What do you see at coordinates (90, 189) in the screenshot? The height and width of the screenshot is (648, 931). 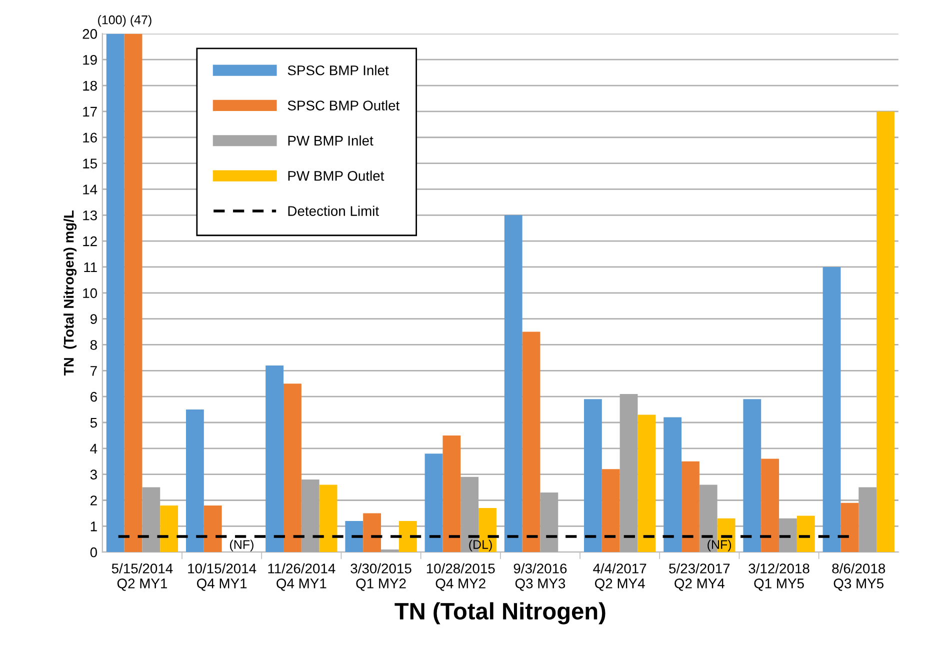 I see `y-tick-label: 14` at bounding box center [90, 189].